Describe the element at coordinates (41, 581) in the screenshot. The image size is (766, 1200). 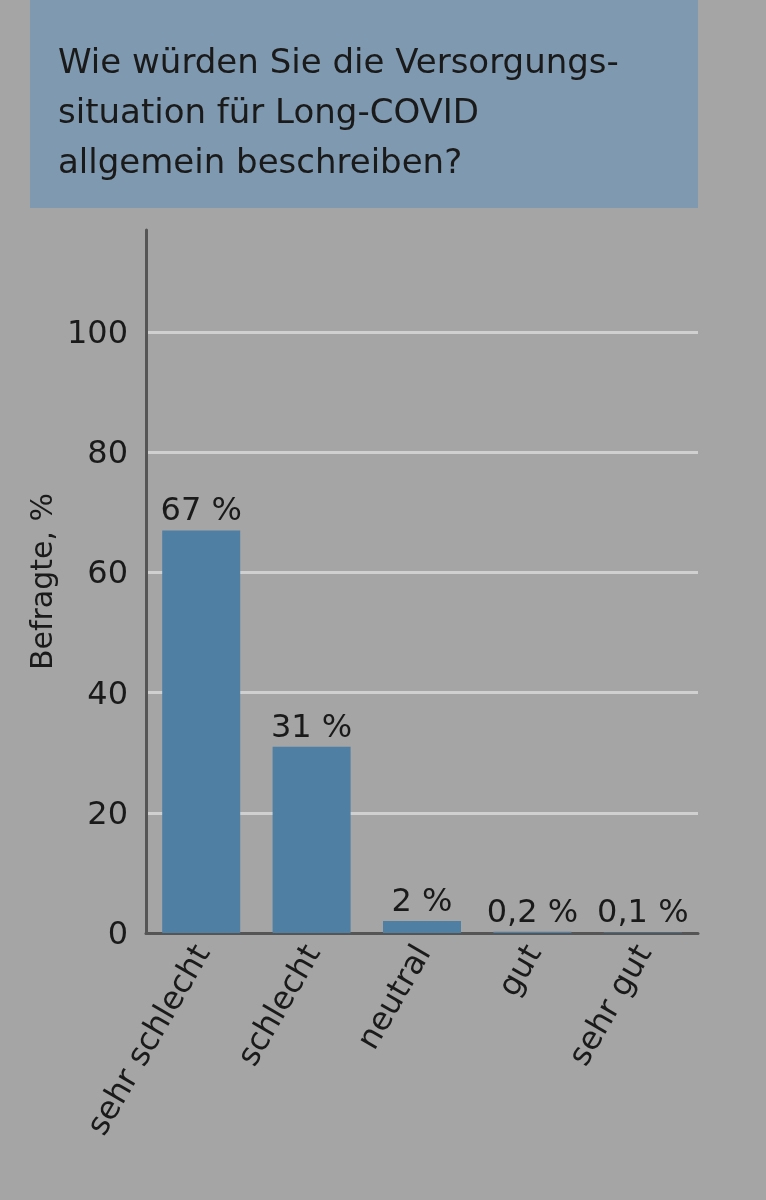
I see `y-axis-title: Befragte, %` at that location.